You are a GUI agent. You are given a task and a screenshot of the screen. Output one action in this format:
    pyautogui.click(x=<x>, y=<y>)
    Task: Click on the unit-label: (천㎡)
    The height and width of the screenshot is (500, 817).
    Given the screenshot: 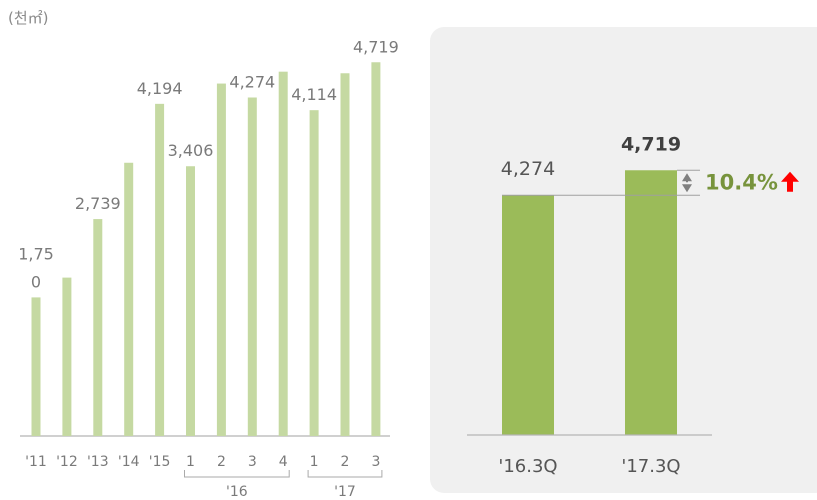 What is the action you would take?
    pyautogui.click(x=28, y=18)
    